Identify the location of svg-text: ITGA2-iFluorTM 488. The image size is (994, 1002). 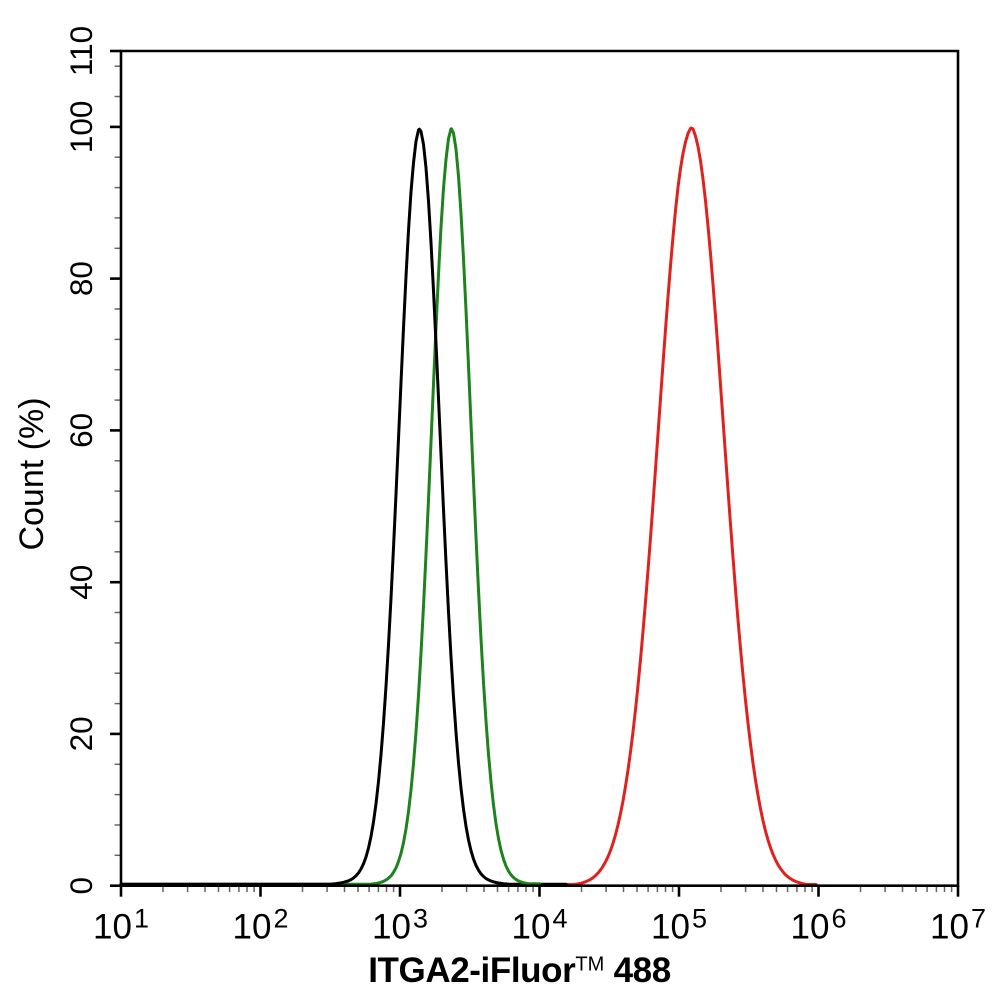
(519, 970).